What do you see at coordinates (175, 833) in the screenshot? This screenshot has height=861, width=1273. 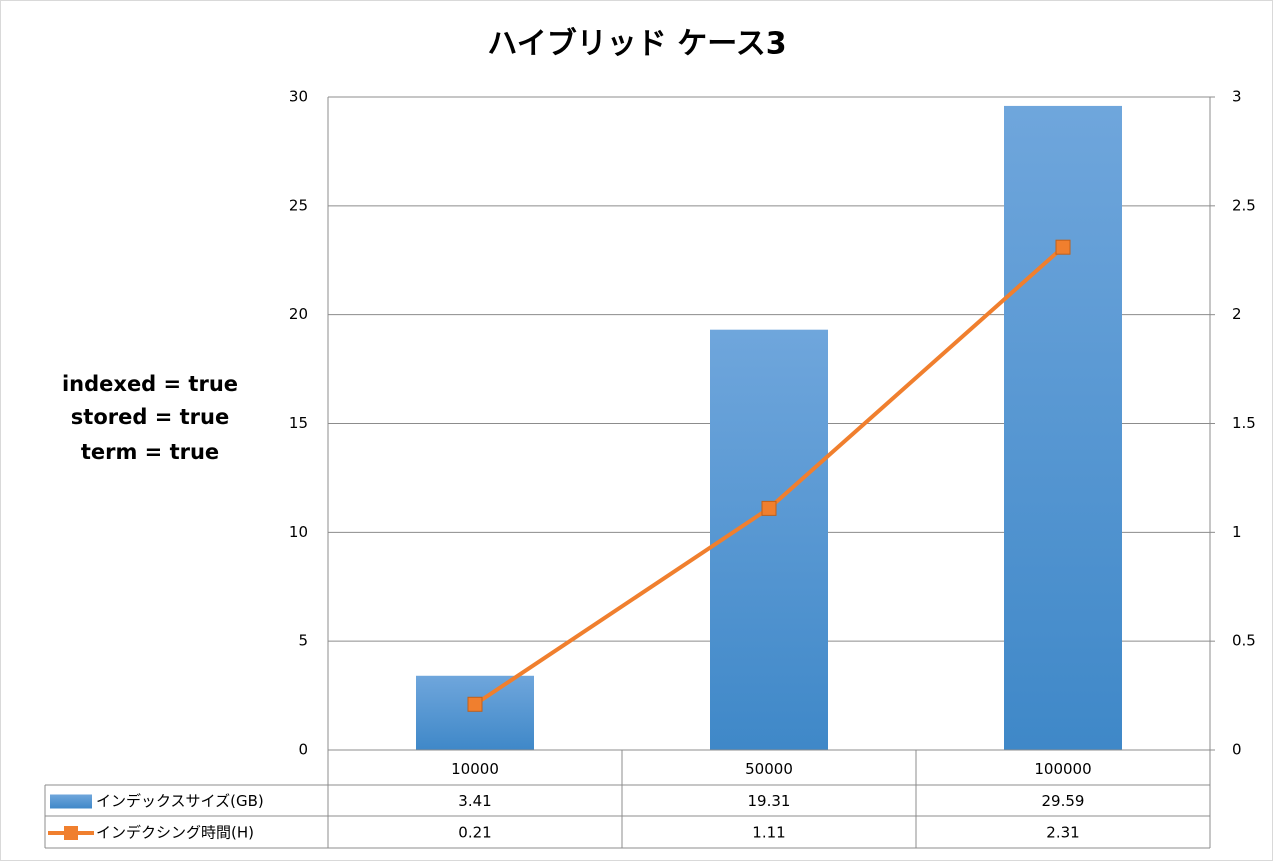 I see `legend-label: インデクシング時間(H)` at bounding box center [175, 833].